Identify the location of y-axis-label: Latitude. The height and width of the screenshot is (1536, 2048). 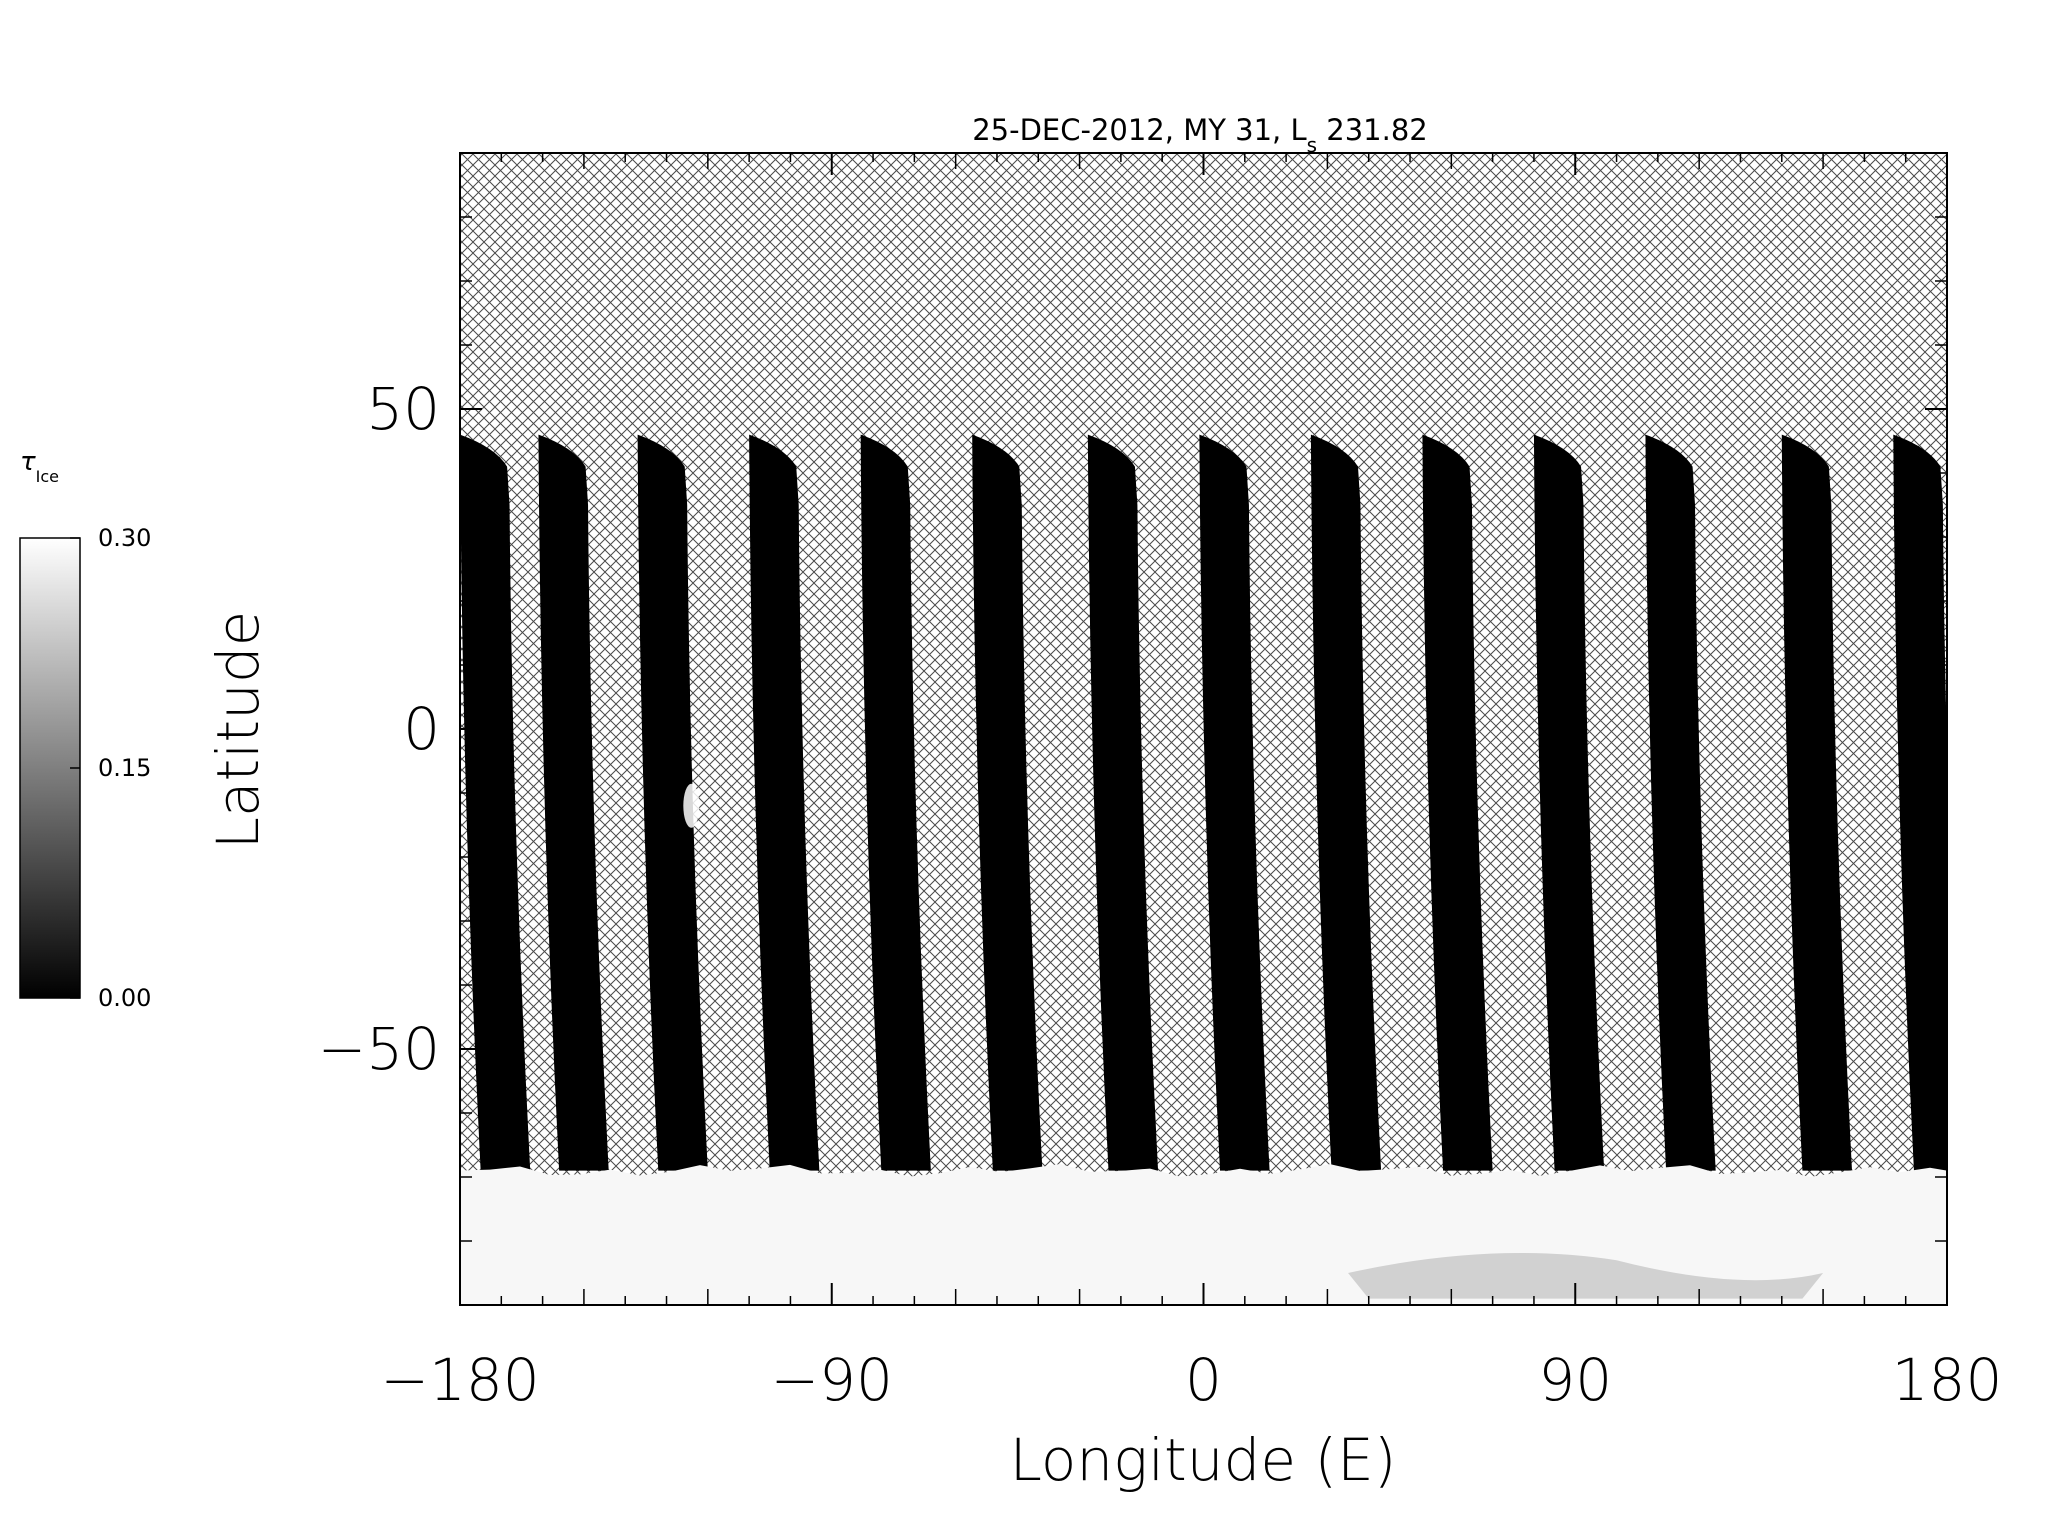
(238, 730).